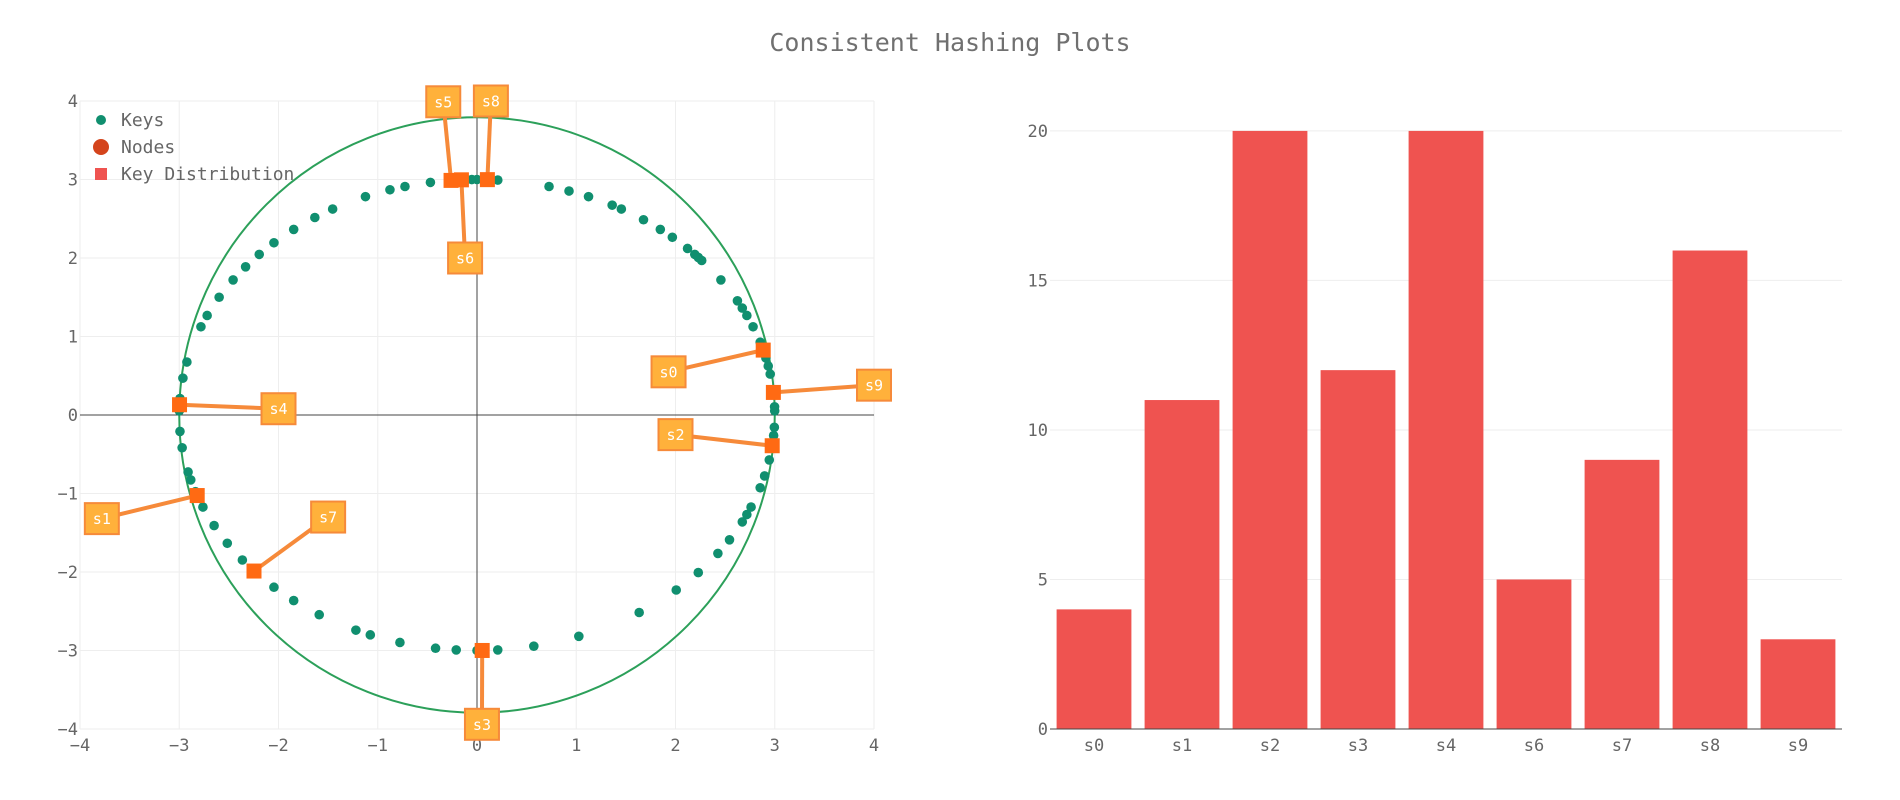 The image size is (1900, 800). I want to click on node-label-text: s3, so click(482, 725).